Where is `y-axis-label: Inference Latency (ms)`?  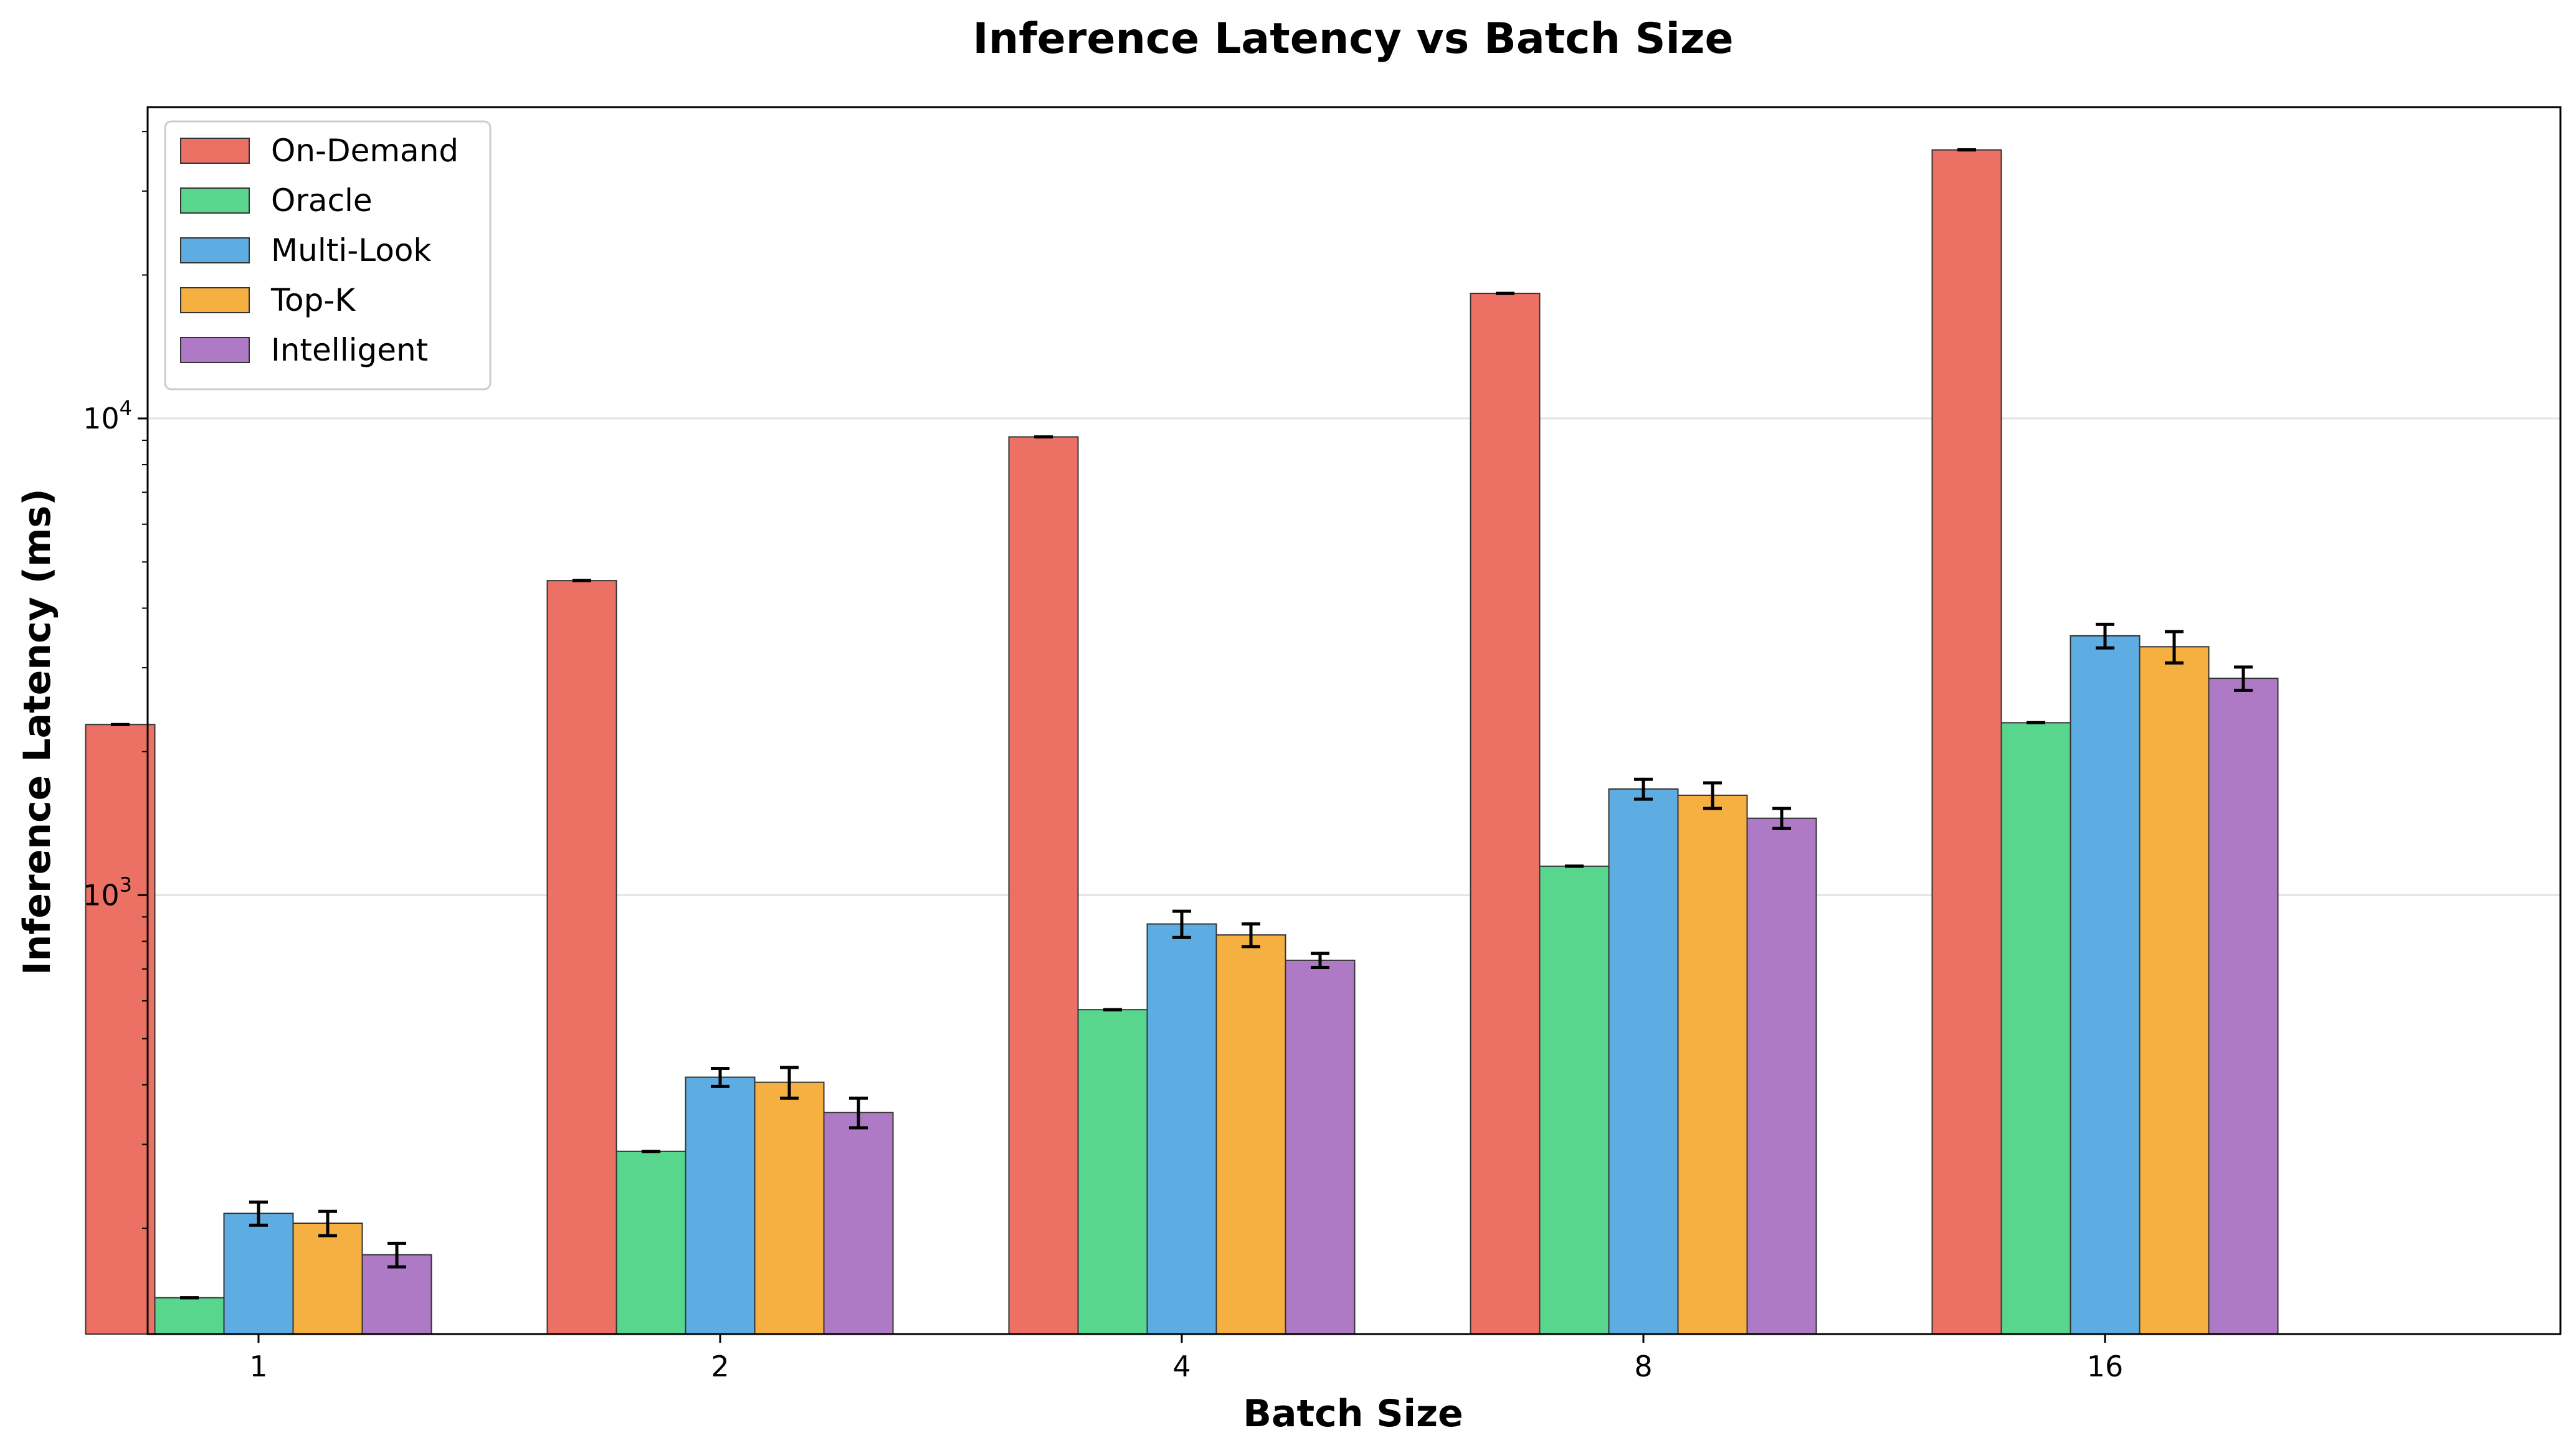 y-axis-label: Inference Latency (ms) is located at coordinates (37, 731).